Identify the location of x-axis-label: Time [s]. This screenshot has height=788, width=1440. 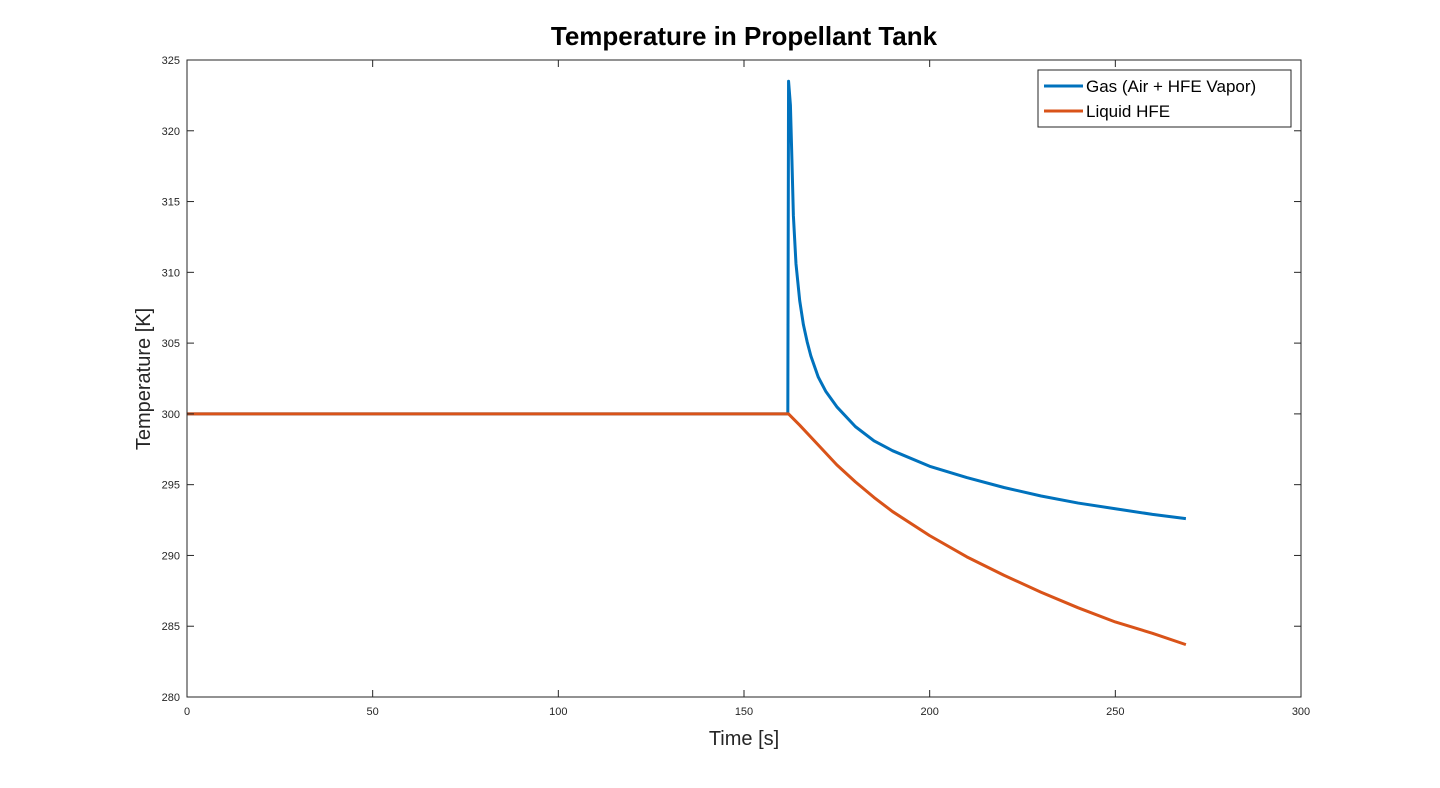
(744, 739).